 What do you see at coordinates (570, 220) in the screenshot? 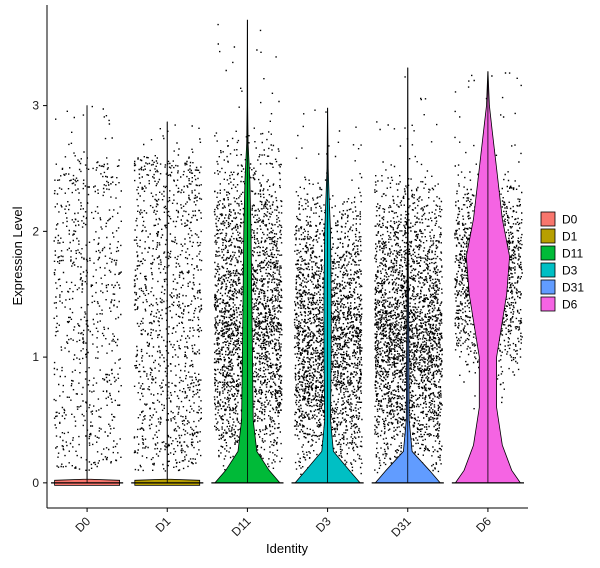
I see `legend-label-d0: D0` at bounding box center [570, 220].